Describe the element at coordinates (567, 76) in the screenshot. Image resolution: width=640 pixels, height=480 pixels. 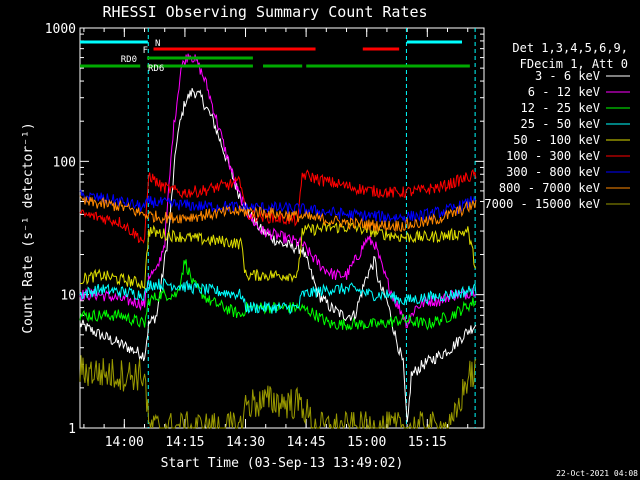
I see `legend-label: 3 - 6 keV` at that location.